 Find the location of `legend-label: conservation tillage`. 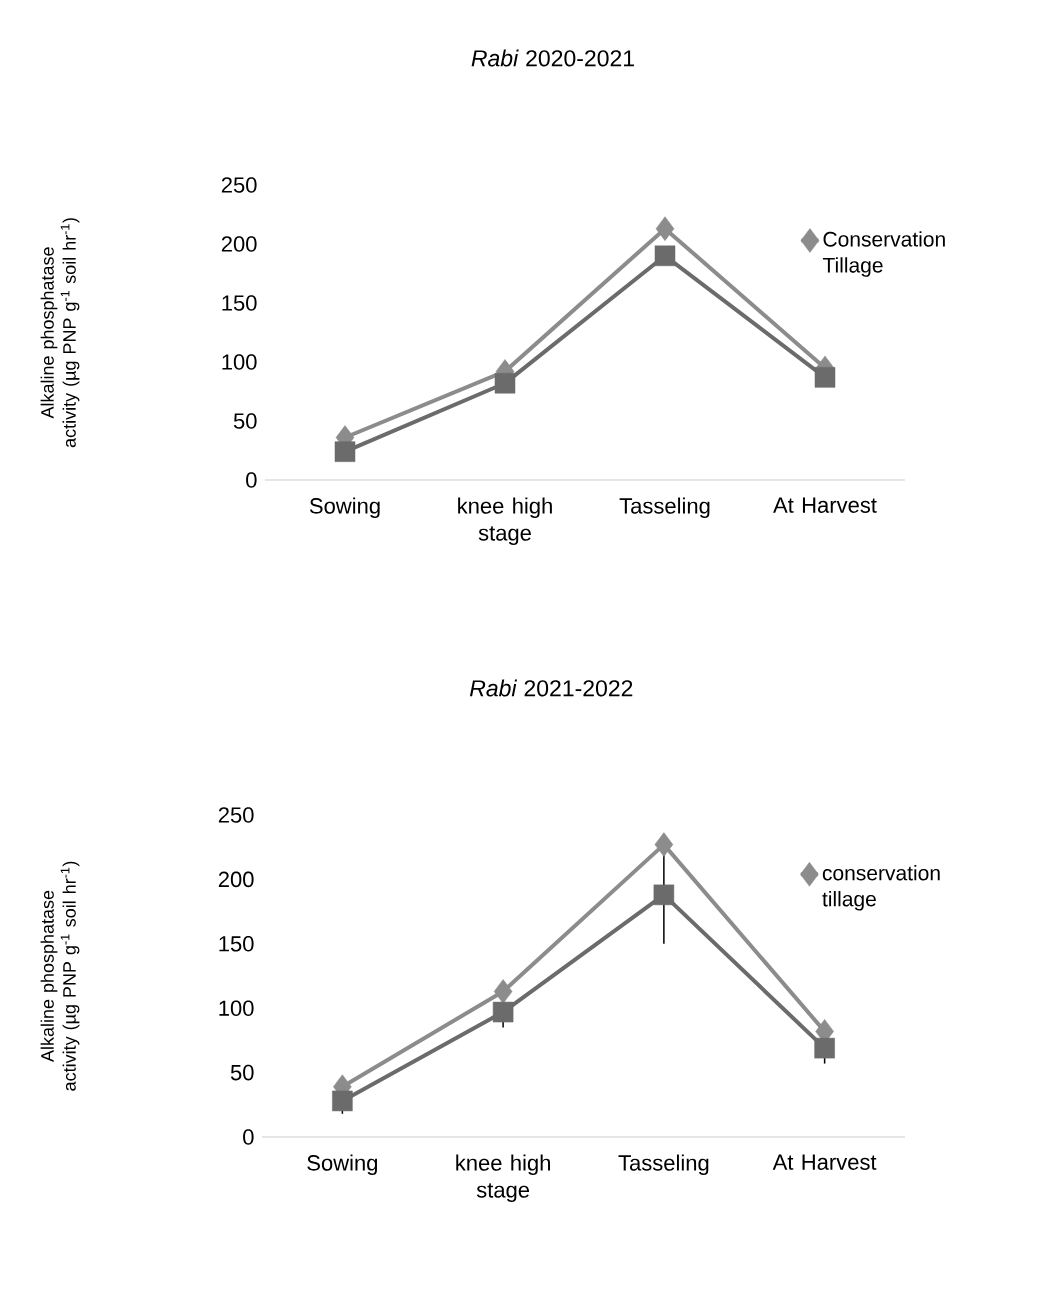

legend-label: conservation tillage is located at coordinates (881, 888).